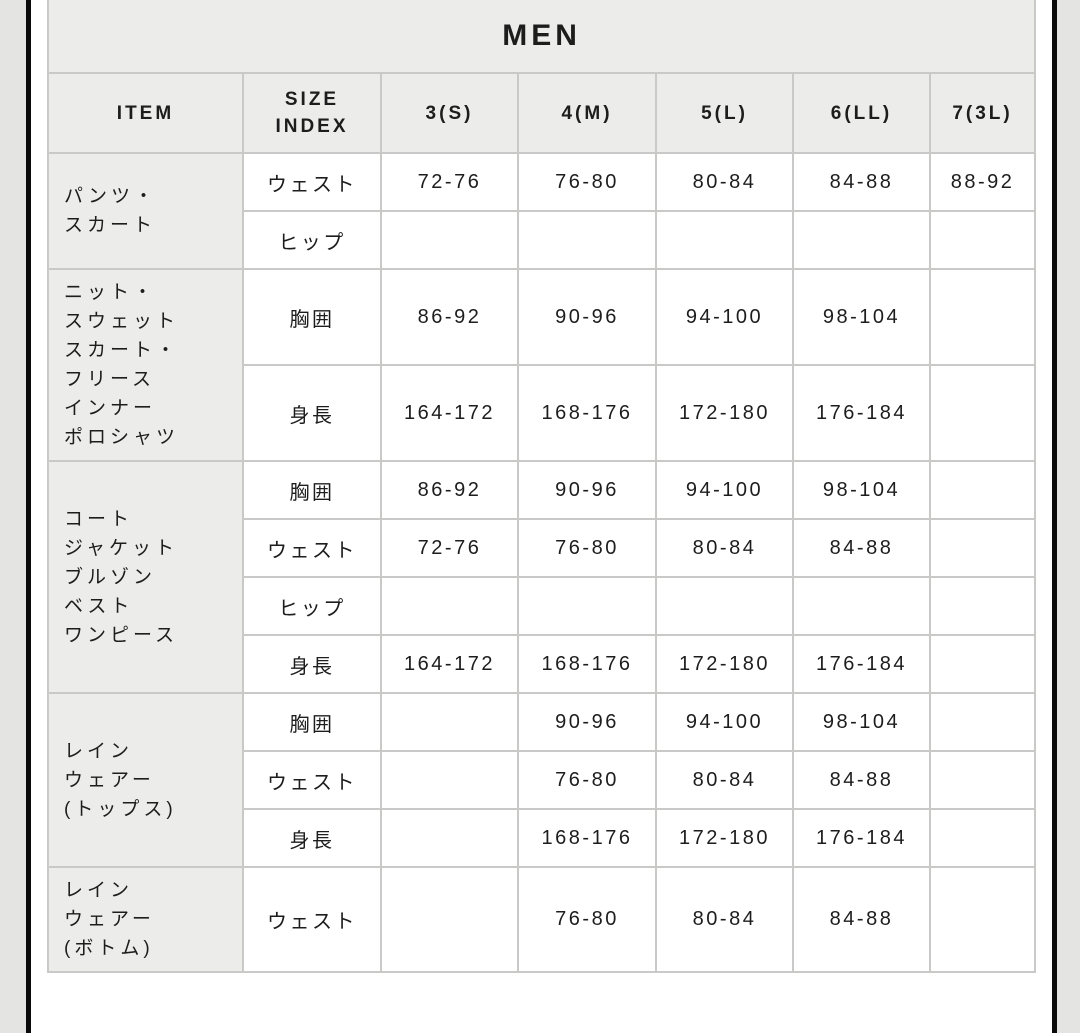 This screenshot has width=1080, height=1033. I want to click on column-header-line: ITEM, so click(145, 113).